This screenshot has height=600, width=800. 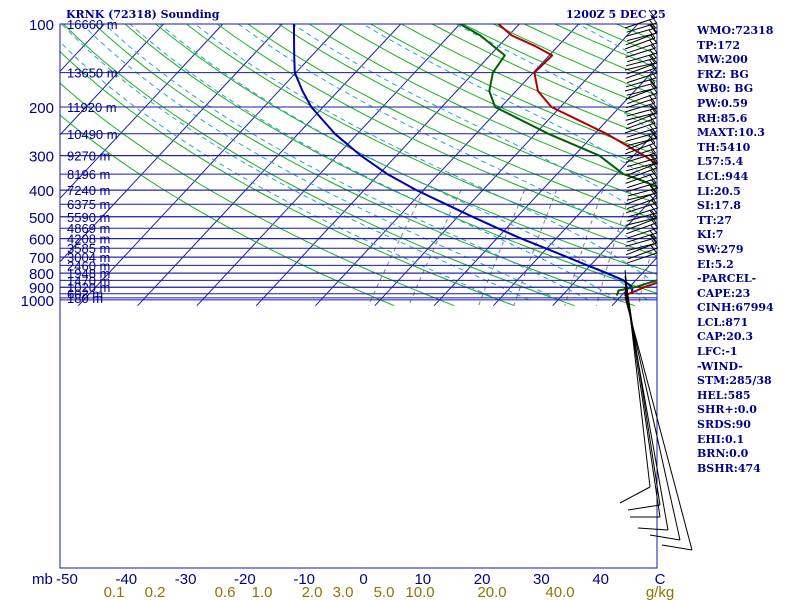 I want to click on temperature-trace, so click(x=577, y=160).